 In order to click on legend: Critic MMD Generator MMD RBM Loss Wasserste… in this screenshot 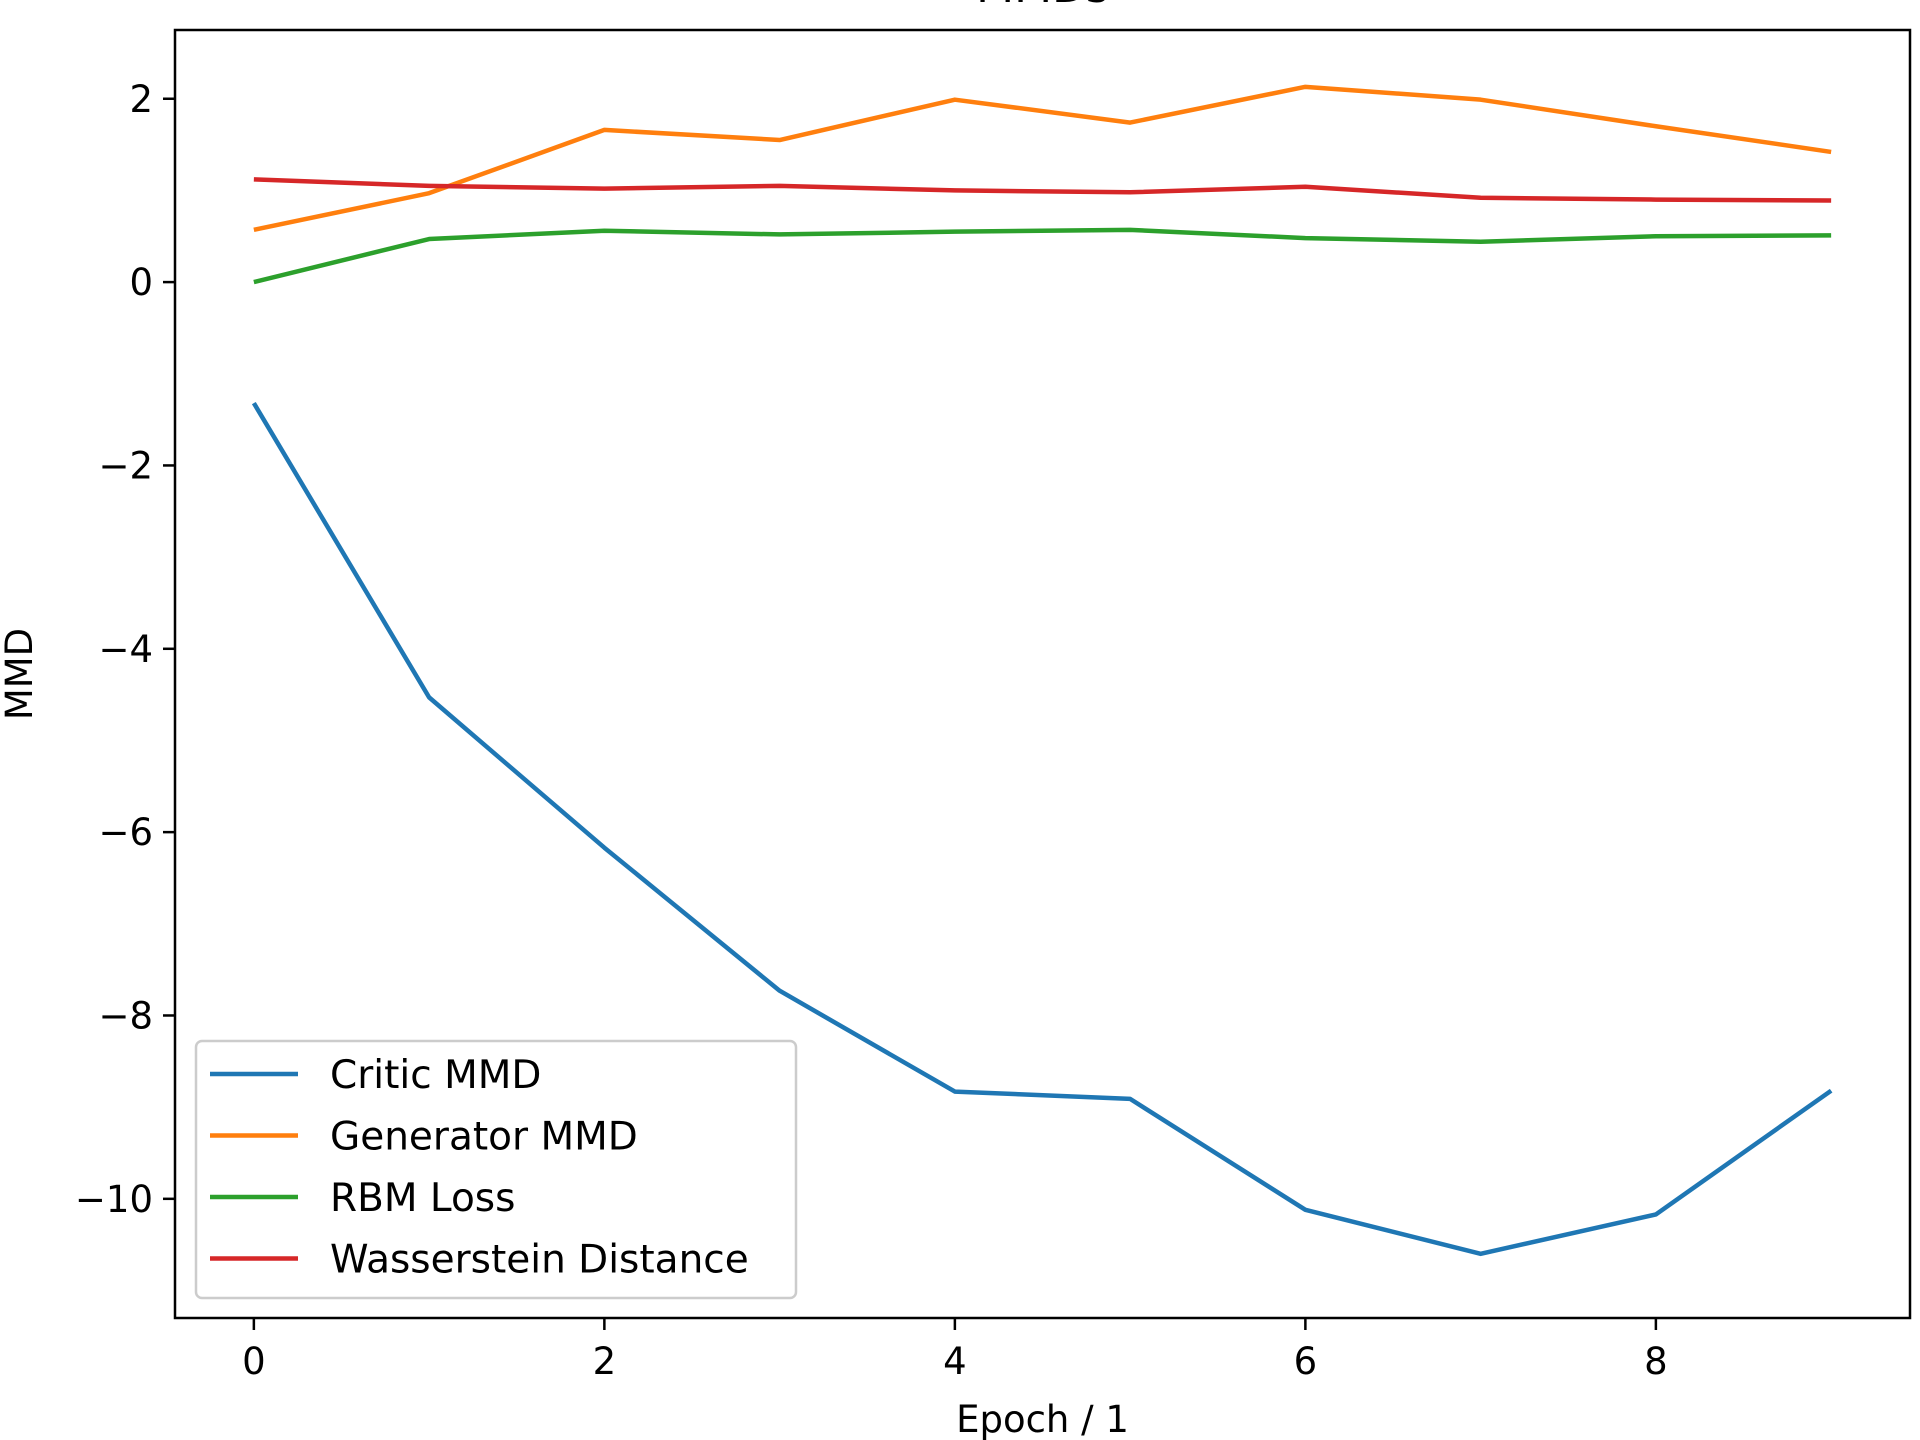, I will do `click(496, 1169)`.